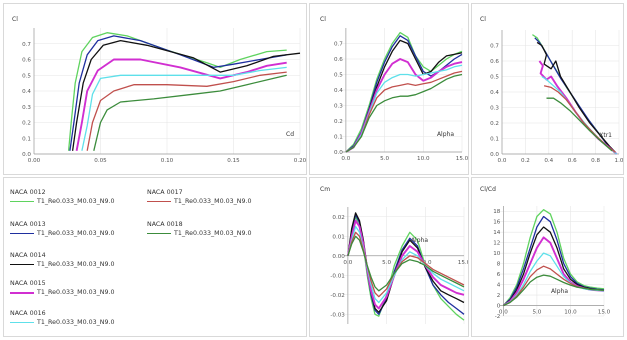 Image resolution: width=627 pixels, height=340 pixels. Describe the element at coordinates (497, 233) in the screenshot. I see `y-tick-label: 14` at that location.